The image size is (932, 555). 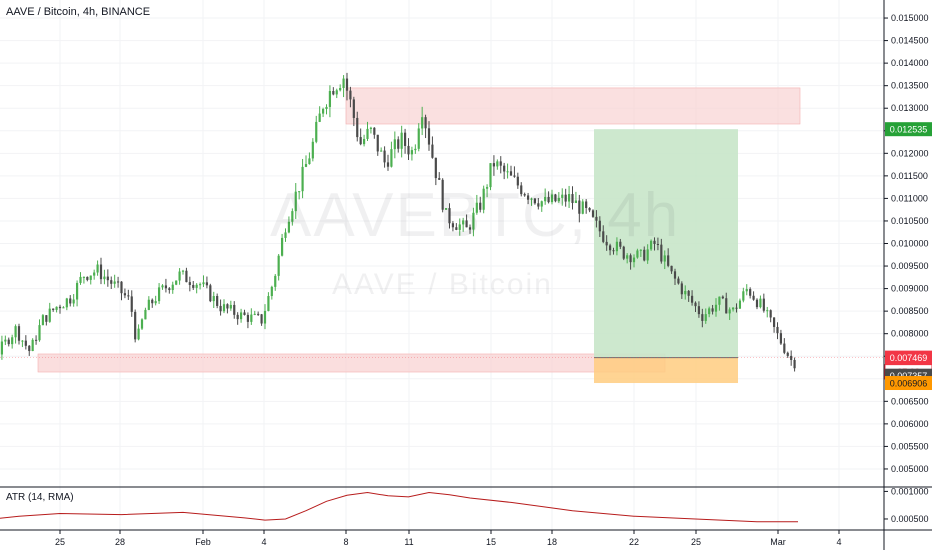 What do you see at coordinates (666, 370) in the screenshot?
I see `stop-loss-area` at bounding box center [666, 370].